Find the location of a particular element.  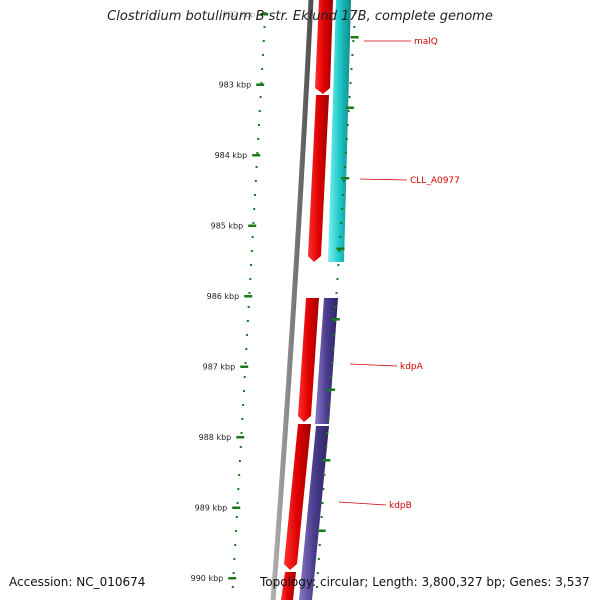

svg-text: kdpA is located at coordinates (412, 367).